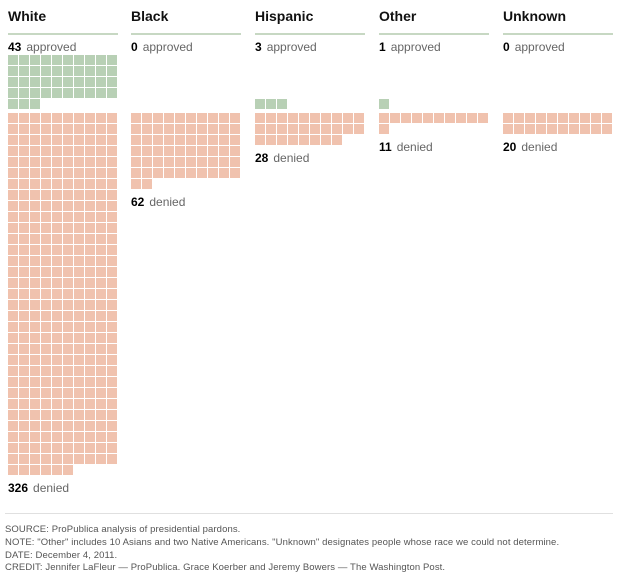 This screenshot has height=586, width=623. What do you see at coordinates (282, 158) in the screenshot?
I see `denied-count-label: 28 denied` at bounding box center [282, 158].